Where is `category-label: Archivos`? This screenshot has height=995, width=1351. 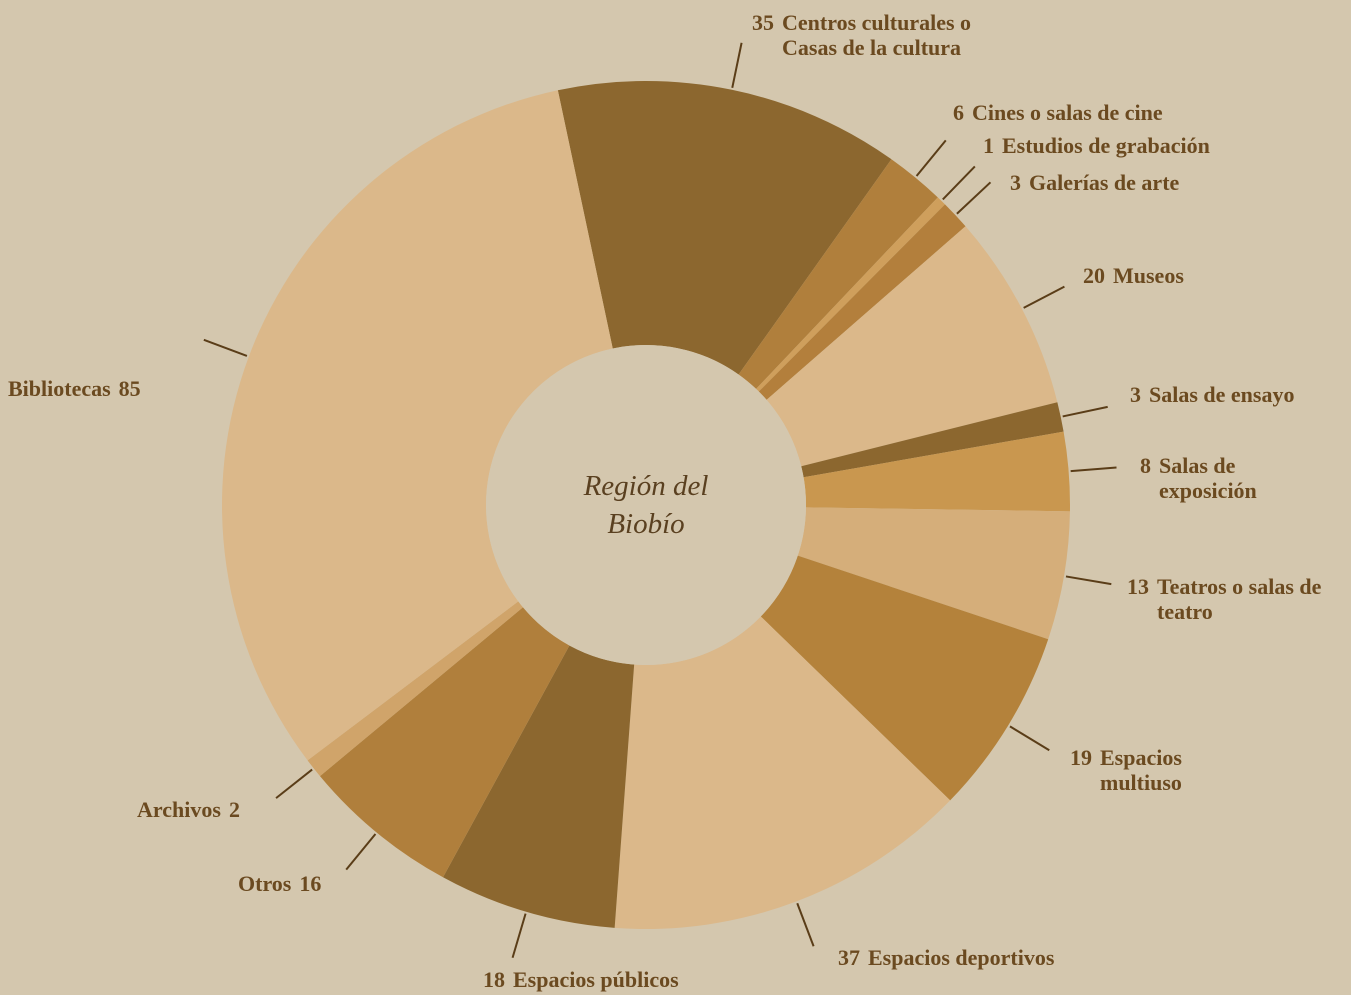 category-label: Archivos is located at coordinates (179, 809).